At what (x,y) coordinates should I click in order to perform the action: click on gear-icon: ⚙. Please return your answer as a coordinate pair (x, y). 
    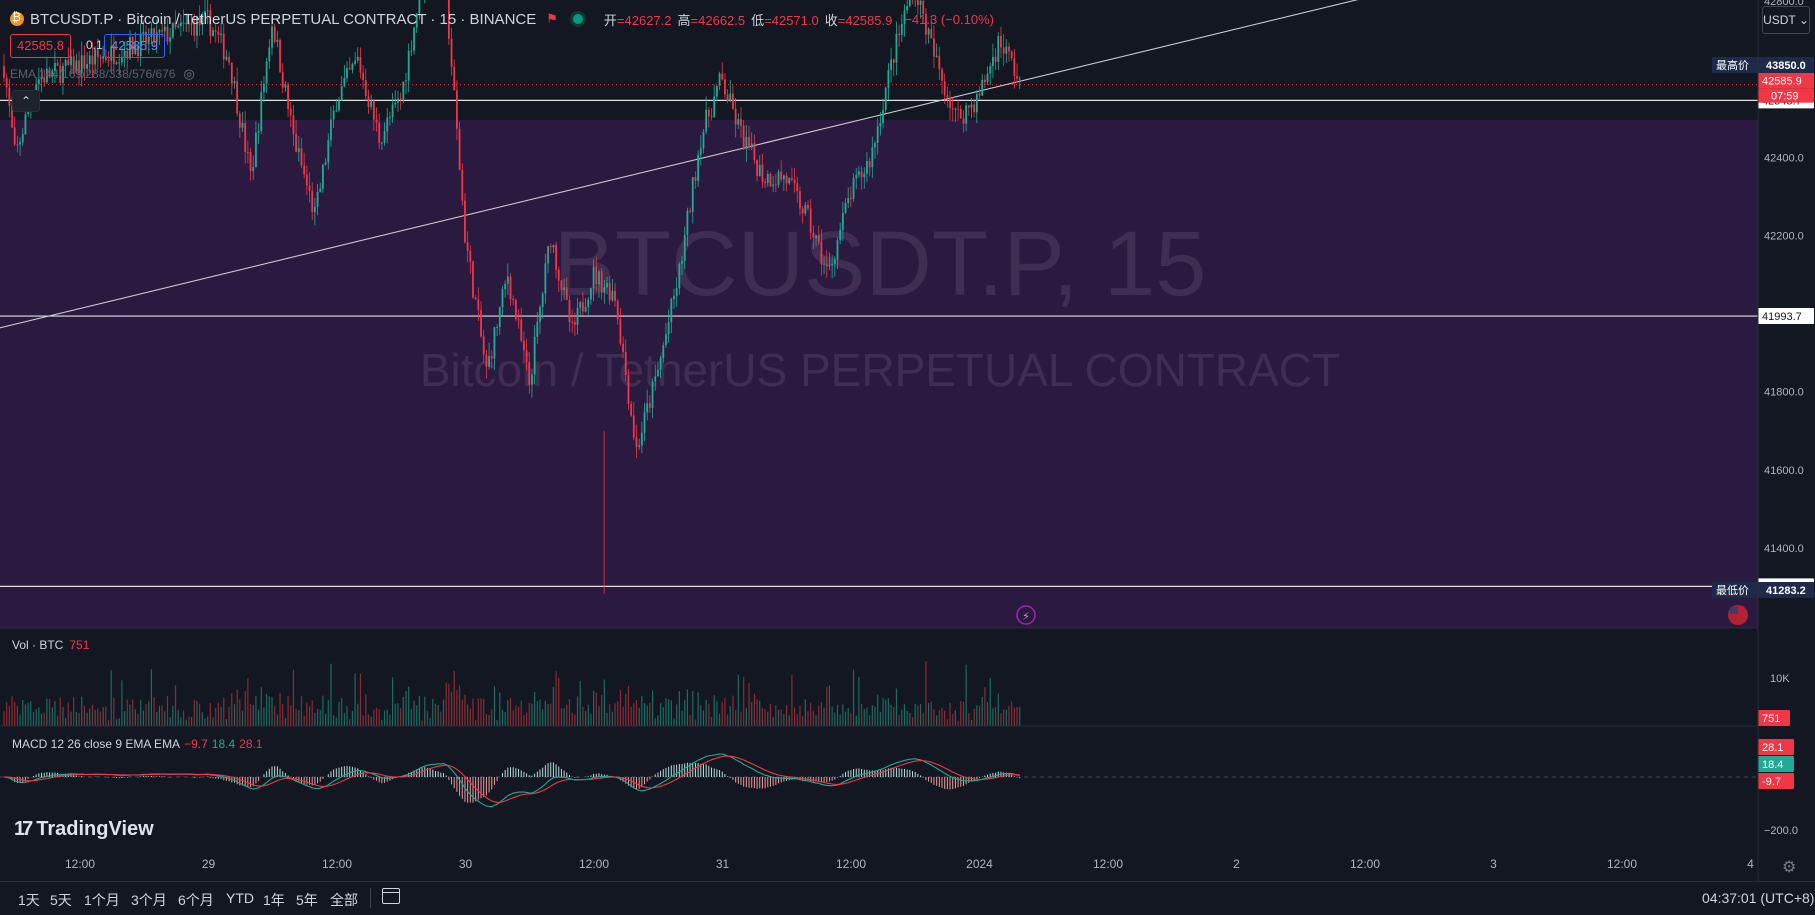
    Looking at the image, I should click on (1789, 867).